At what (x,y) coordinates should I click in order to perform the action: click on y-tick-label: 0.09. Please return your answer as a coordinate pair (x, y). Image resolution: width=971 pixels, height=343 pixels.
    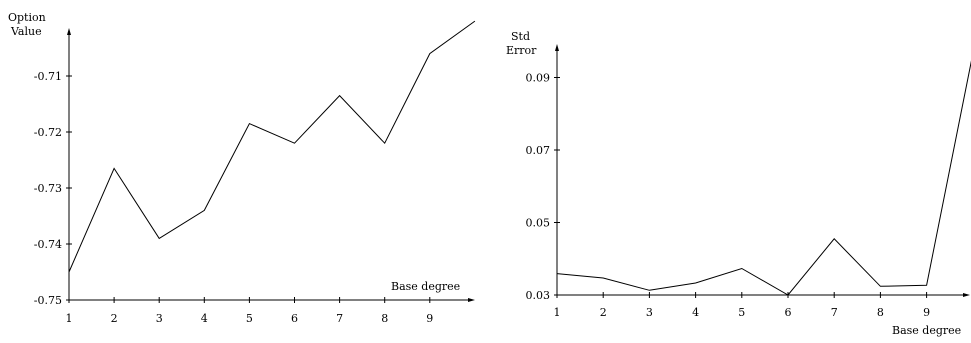
    Looking at the image, I should click on (538, 78).